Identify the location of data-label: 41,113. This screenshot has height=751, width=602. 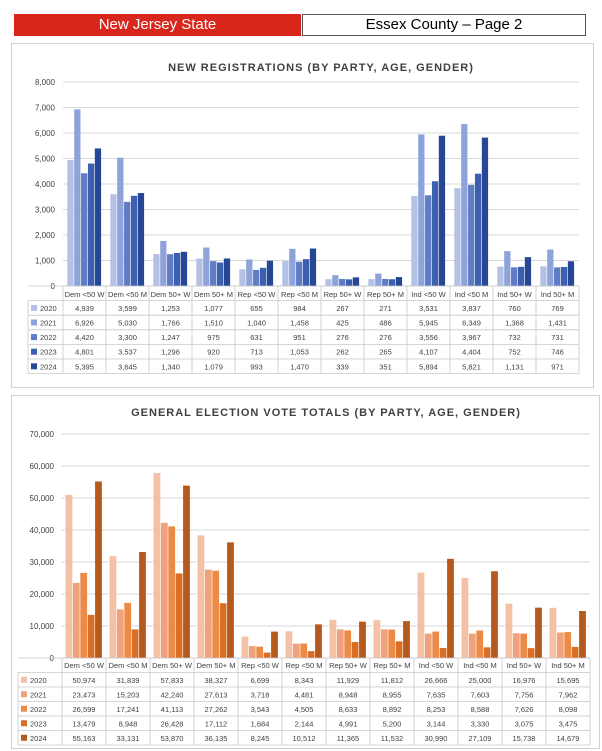
(172, 709).